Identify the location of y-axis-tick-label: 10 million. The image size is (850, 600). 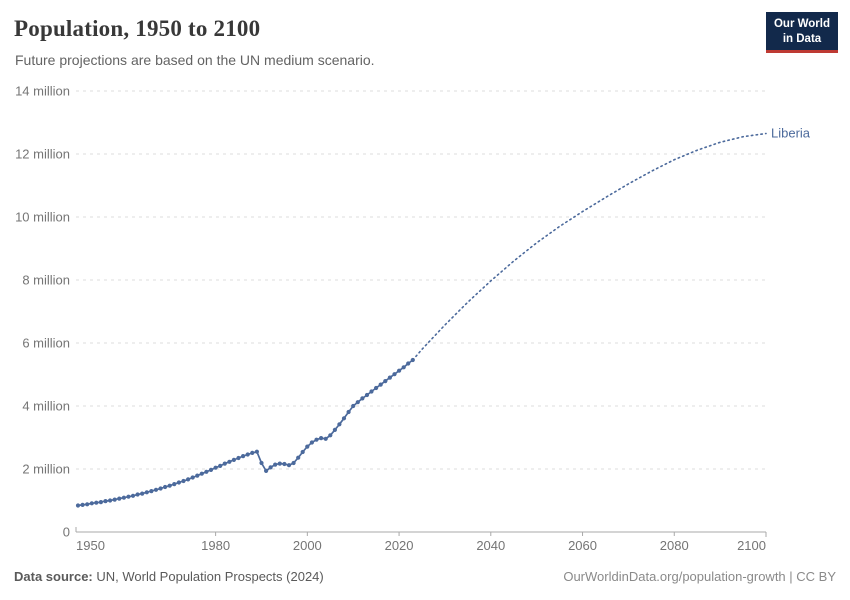
(42, 217).